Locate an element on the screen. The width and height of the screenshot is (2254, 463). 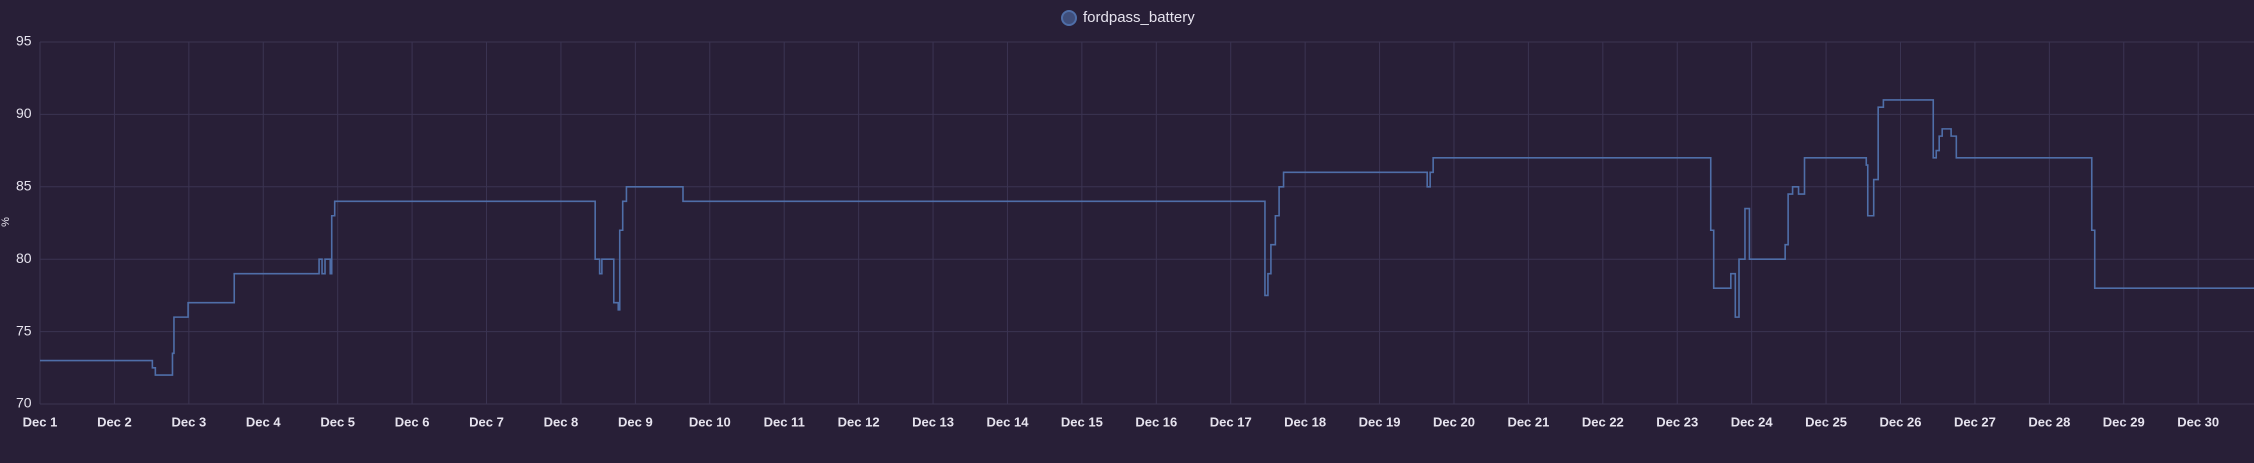
x-tick-label: Dec 23 is located at coordinates (1677, 421).